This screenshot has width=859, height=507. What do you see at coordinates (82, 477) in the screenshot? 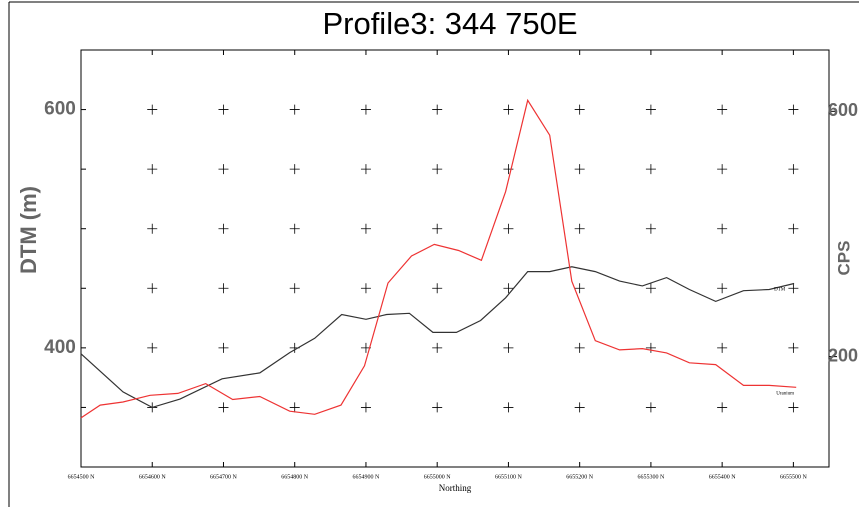
I see `x-tick-label: 6654500 N` at bounding box center [82, 477].